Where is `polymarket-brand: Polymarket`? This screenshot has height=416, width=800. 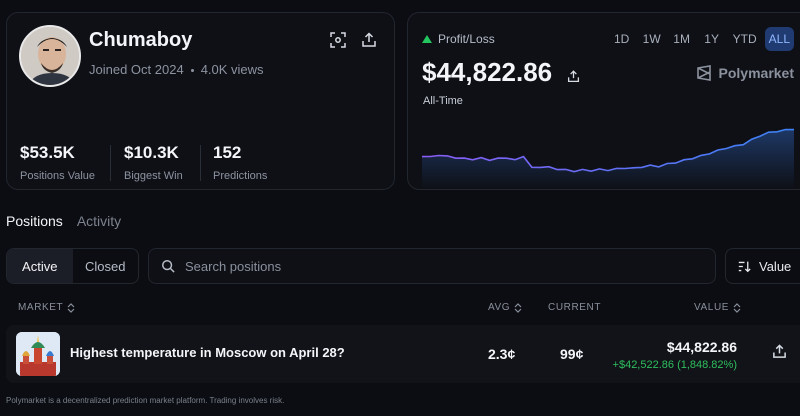
polymarket-brand: Polymarket is located at coordinates (745, 73).